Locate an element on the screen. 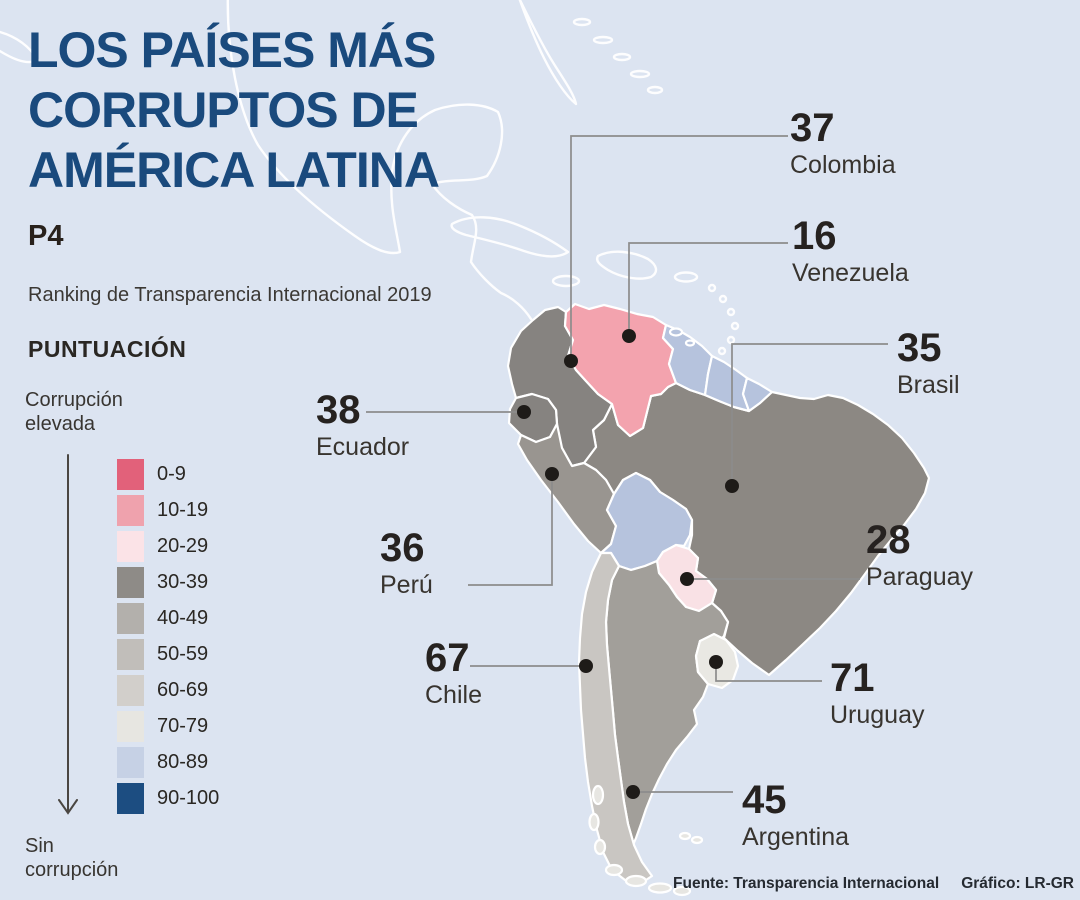 The width and height of the screenshot is (1080, 900). callout-line-venezuela is located at coordinates (708, 289).